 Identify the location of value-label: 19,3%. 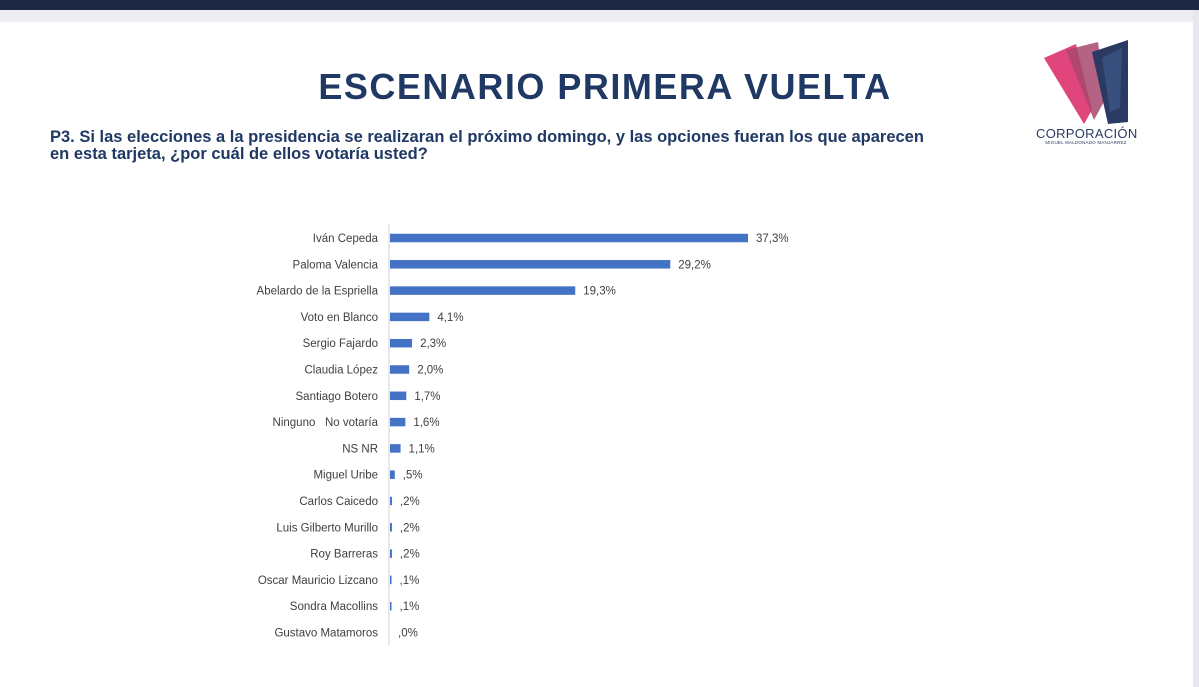
(599, 292).